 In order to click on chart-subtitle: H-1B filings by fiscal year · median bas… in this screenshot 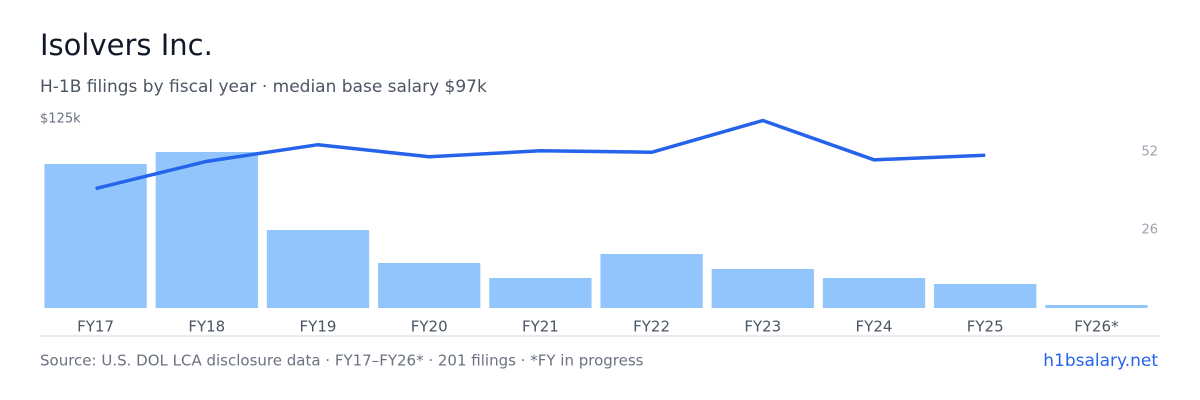, I will do `click(263, 87)`.